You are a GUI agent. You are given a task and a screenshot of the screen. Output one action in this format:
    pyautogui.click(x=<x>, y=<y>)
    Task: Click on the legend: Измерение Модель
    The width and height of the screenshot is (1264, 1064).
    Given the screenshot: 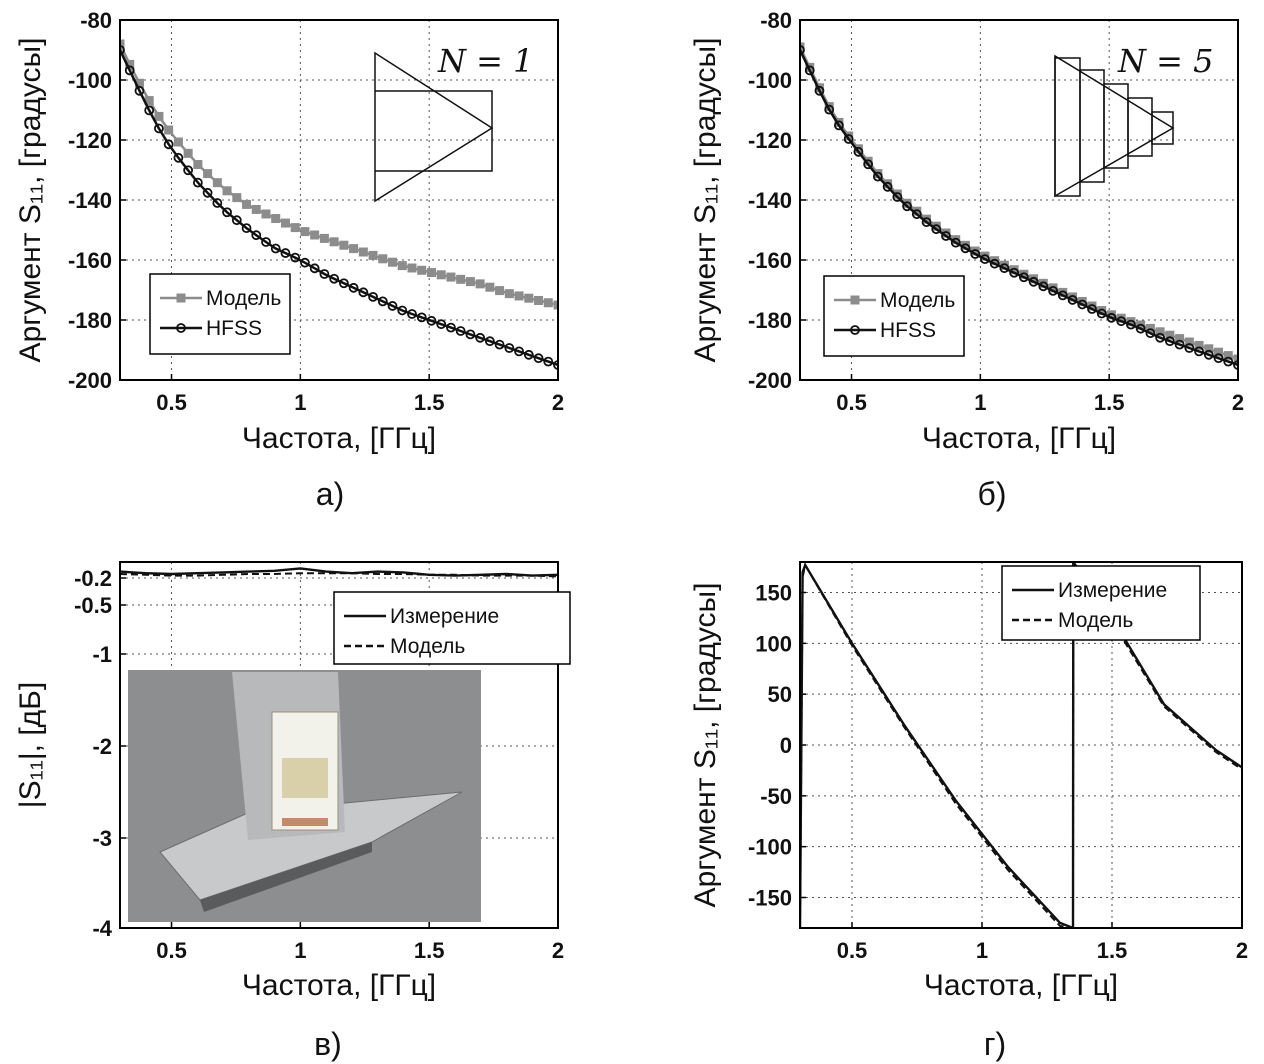 What is the action you would take?
    pyautogui.click(x=1101, y=603)
    